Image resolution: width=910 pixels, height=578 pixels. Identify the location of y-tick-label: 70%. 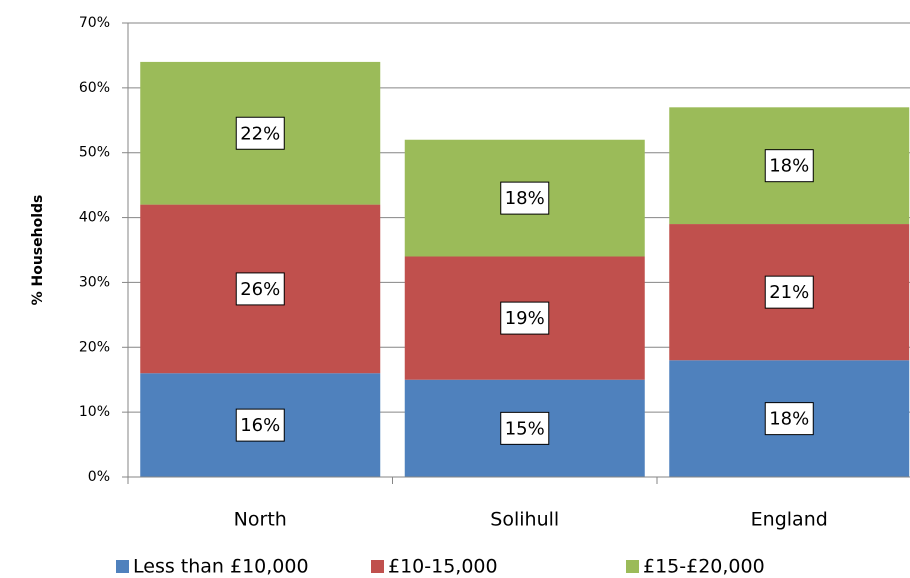
(94, 23).